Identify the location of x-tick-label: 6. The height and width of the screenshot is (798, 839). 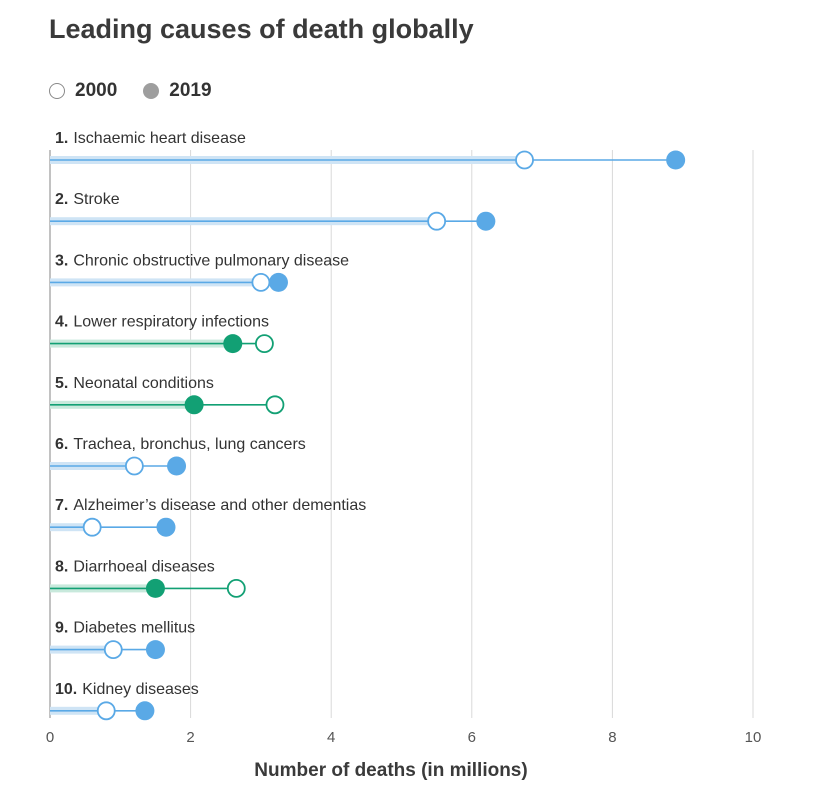
(472, 737).